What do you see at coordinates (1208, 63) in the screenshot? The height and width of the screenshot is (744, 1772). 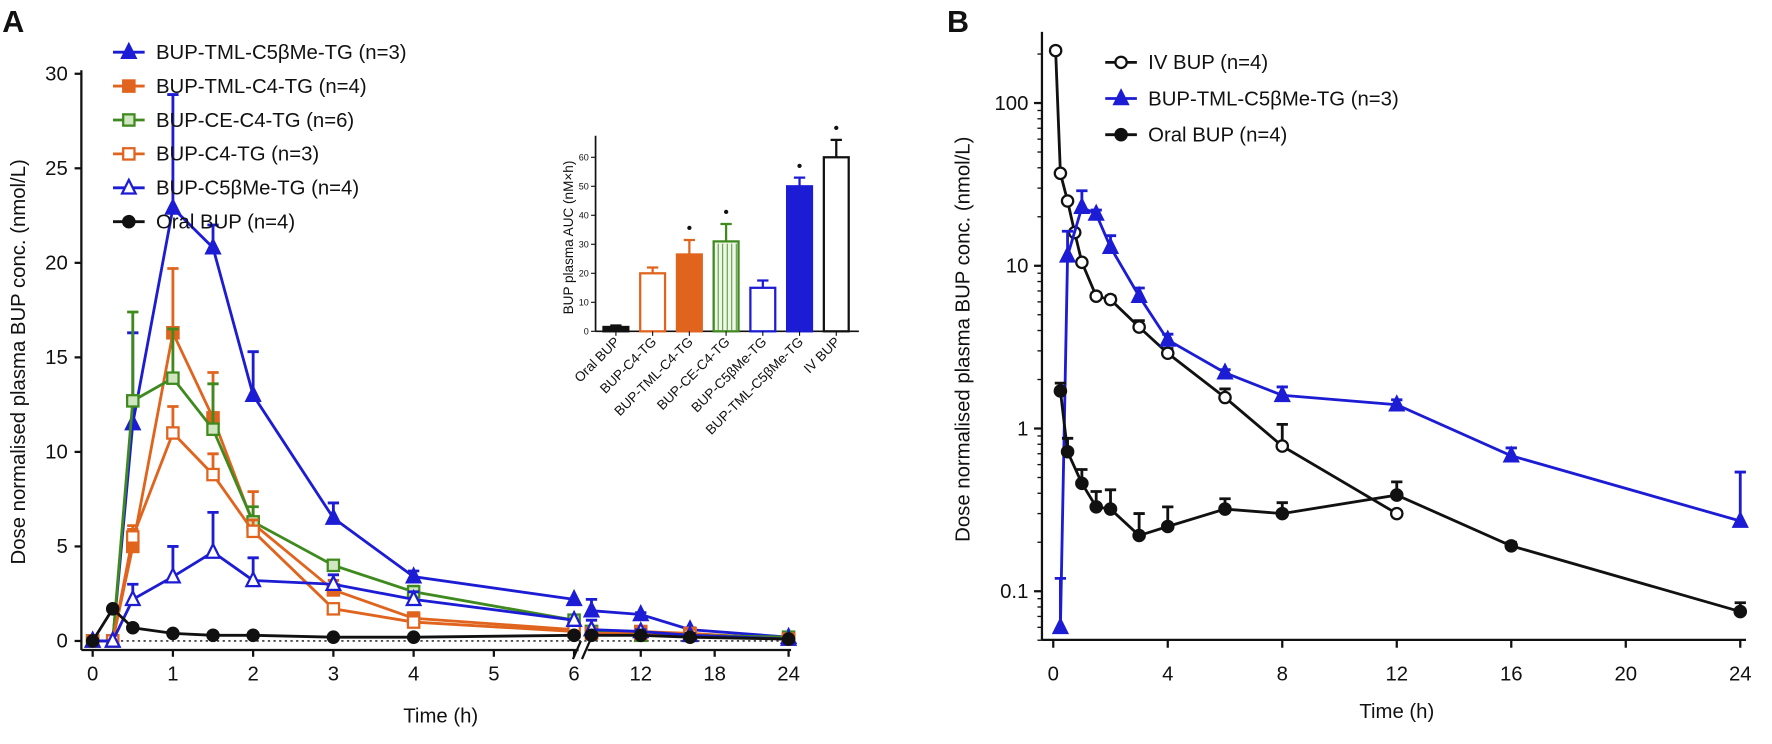 I see `legend-label: IV BUP (n=4)` at bounding box center [1208, 63].